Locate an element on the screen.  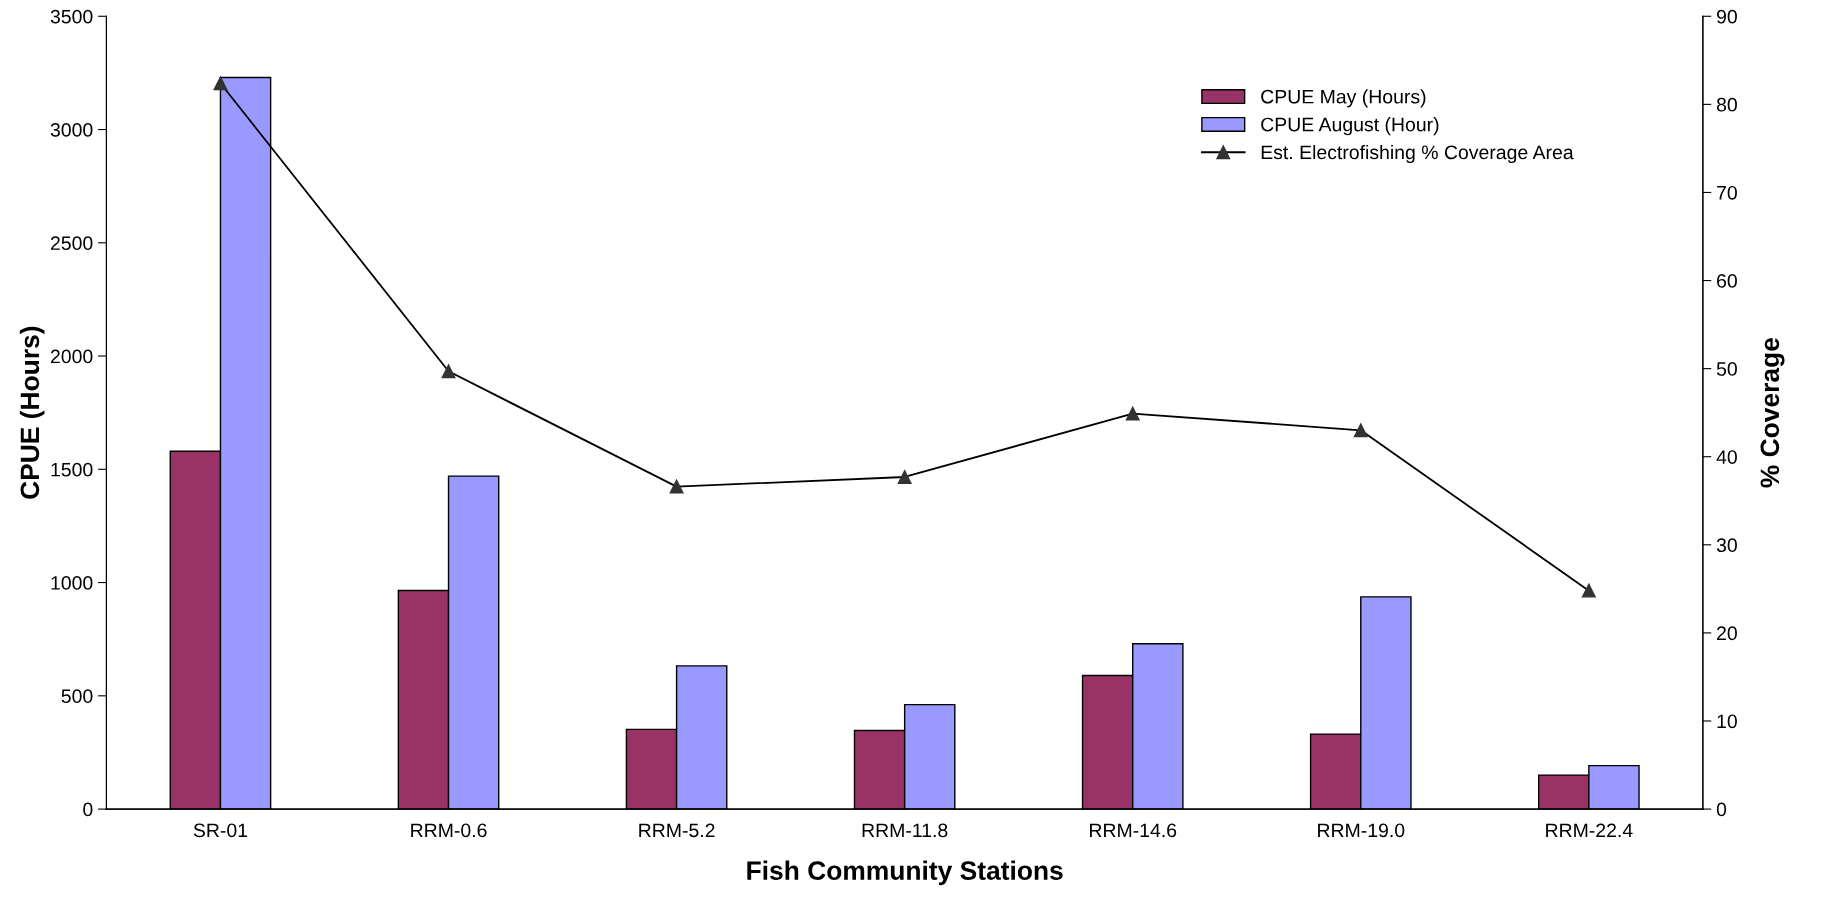
x-axis-title: Fish Community Stations is located at coordinates (905, 873).